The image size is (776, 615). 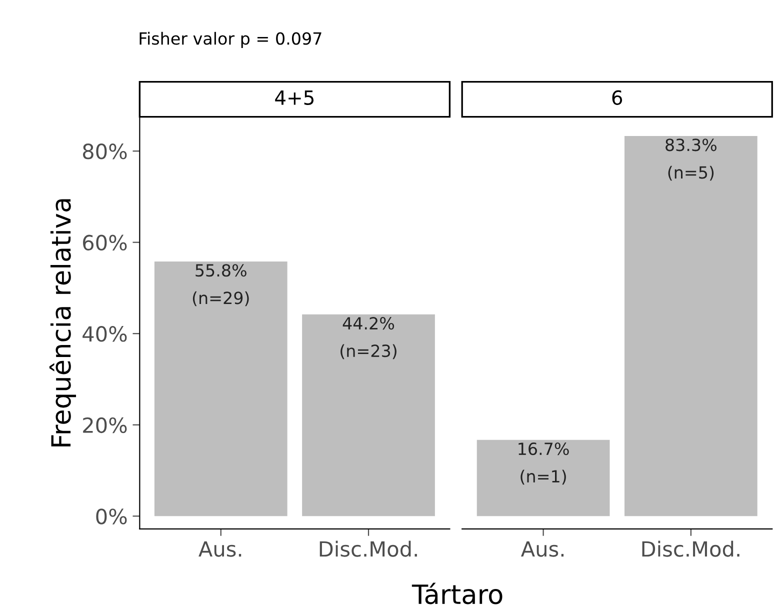 What do you see at coordinates (104, 334) in the screenshot?
I see `y-tick-label: 40%` at bounding box center [104, 334].